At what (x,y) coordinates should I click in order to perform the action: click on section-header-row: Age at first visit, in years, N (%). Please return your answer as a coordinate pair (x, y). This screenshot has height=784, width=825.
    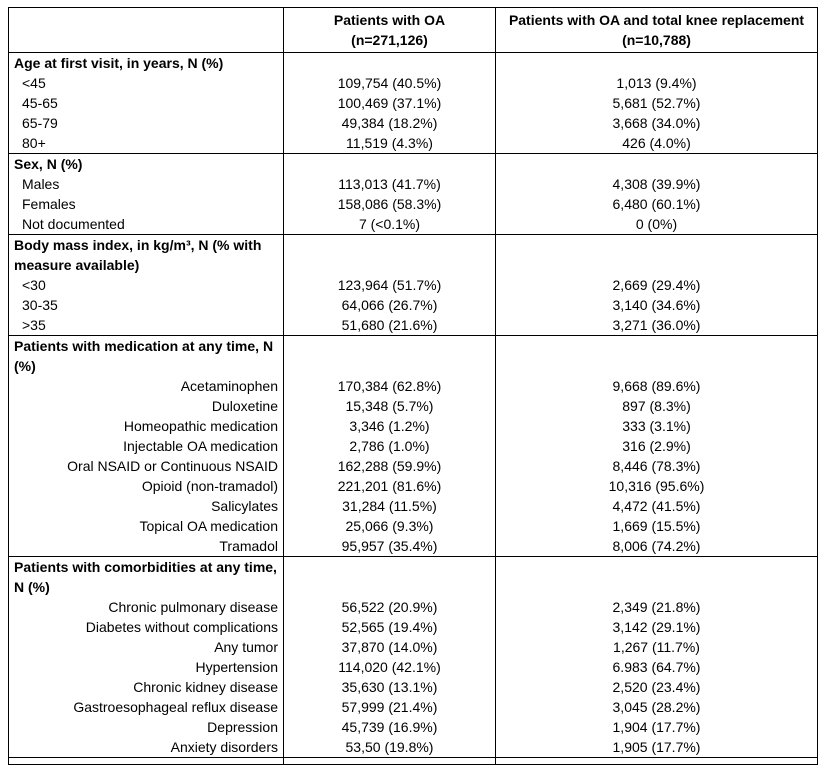
    Looking at the image, I should click on (413, 62).